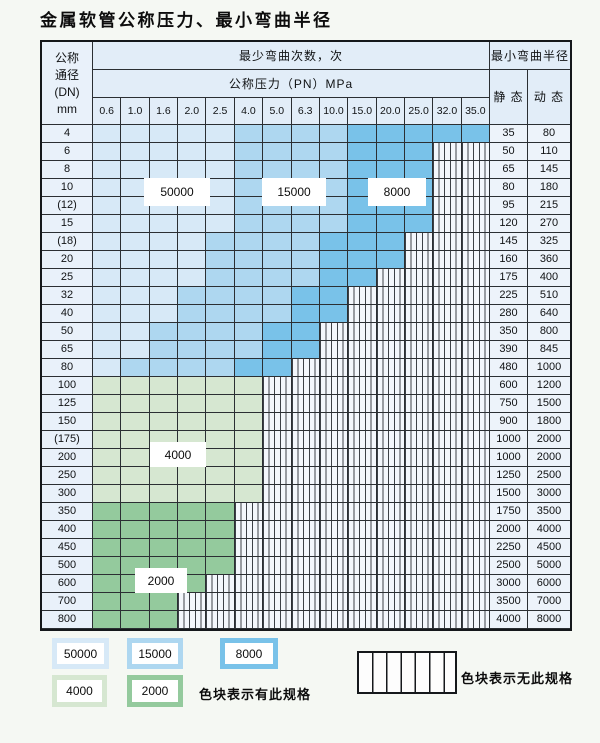  Describe the element at coordinates (67, 277) in the screenshot. I see `dn-cell: 25` at that location.